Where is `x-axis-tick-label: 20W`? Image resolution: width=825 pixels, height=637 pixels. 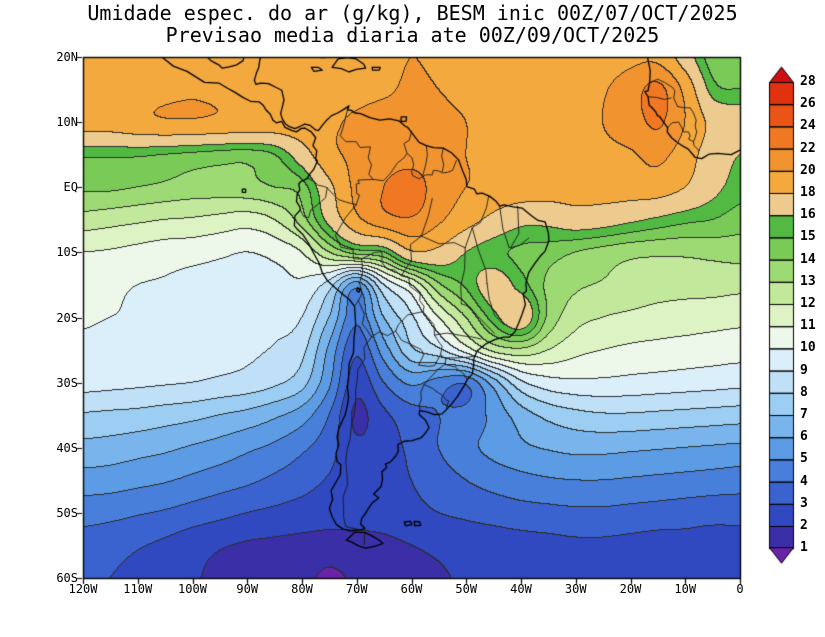 x-axis-tick-label: 20W is located at coordinates (630, 589).